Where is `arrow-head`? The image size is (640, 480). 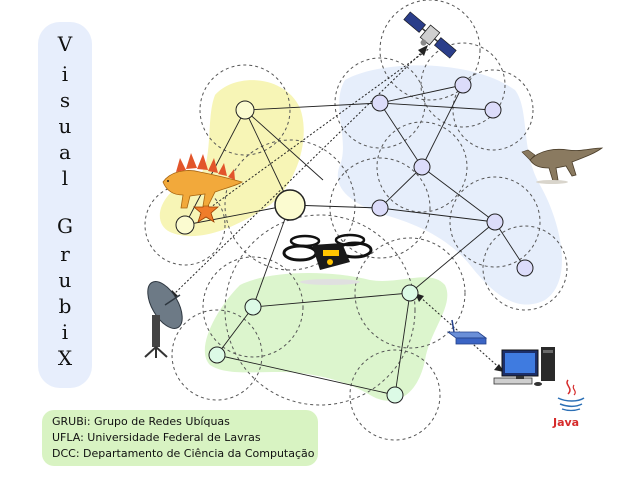 arrow-head is located at coordinates (423, 50).